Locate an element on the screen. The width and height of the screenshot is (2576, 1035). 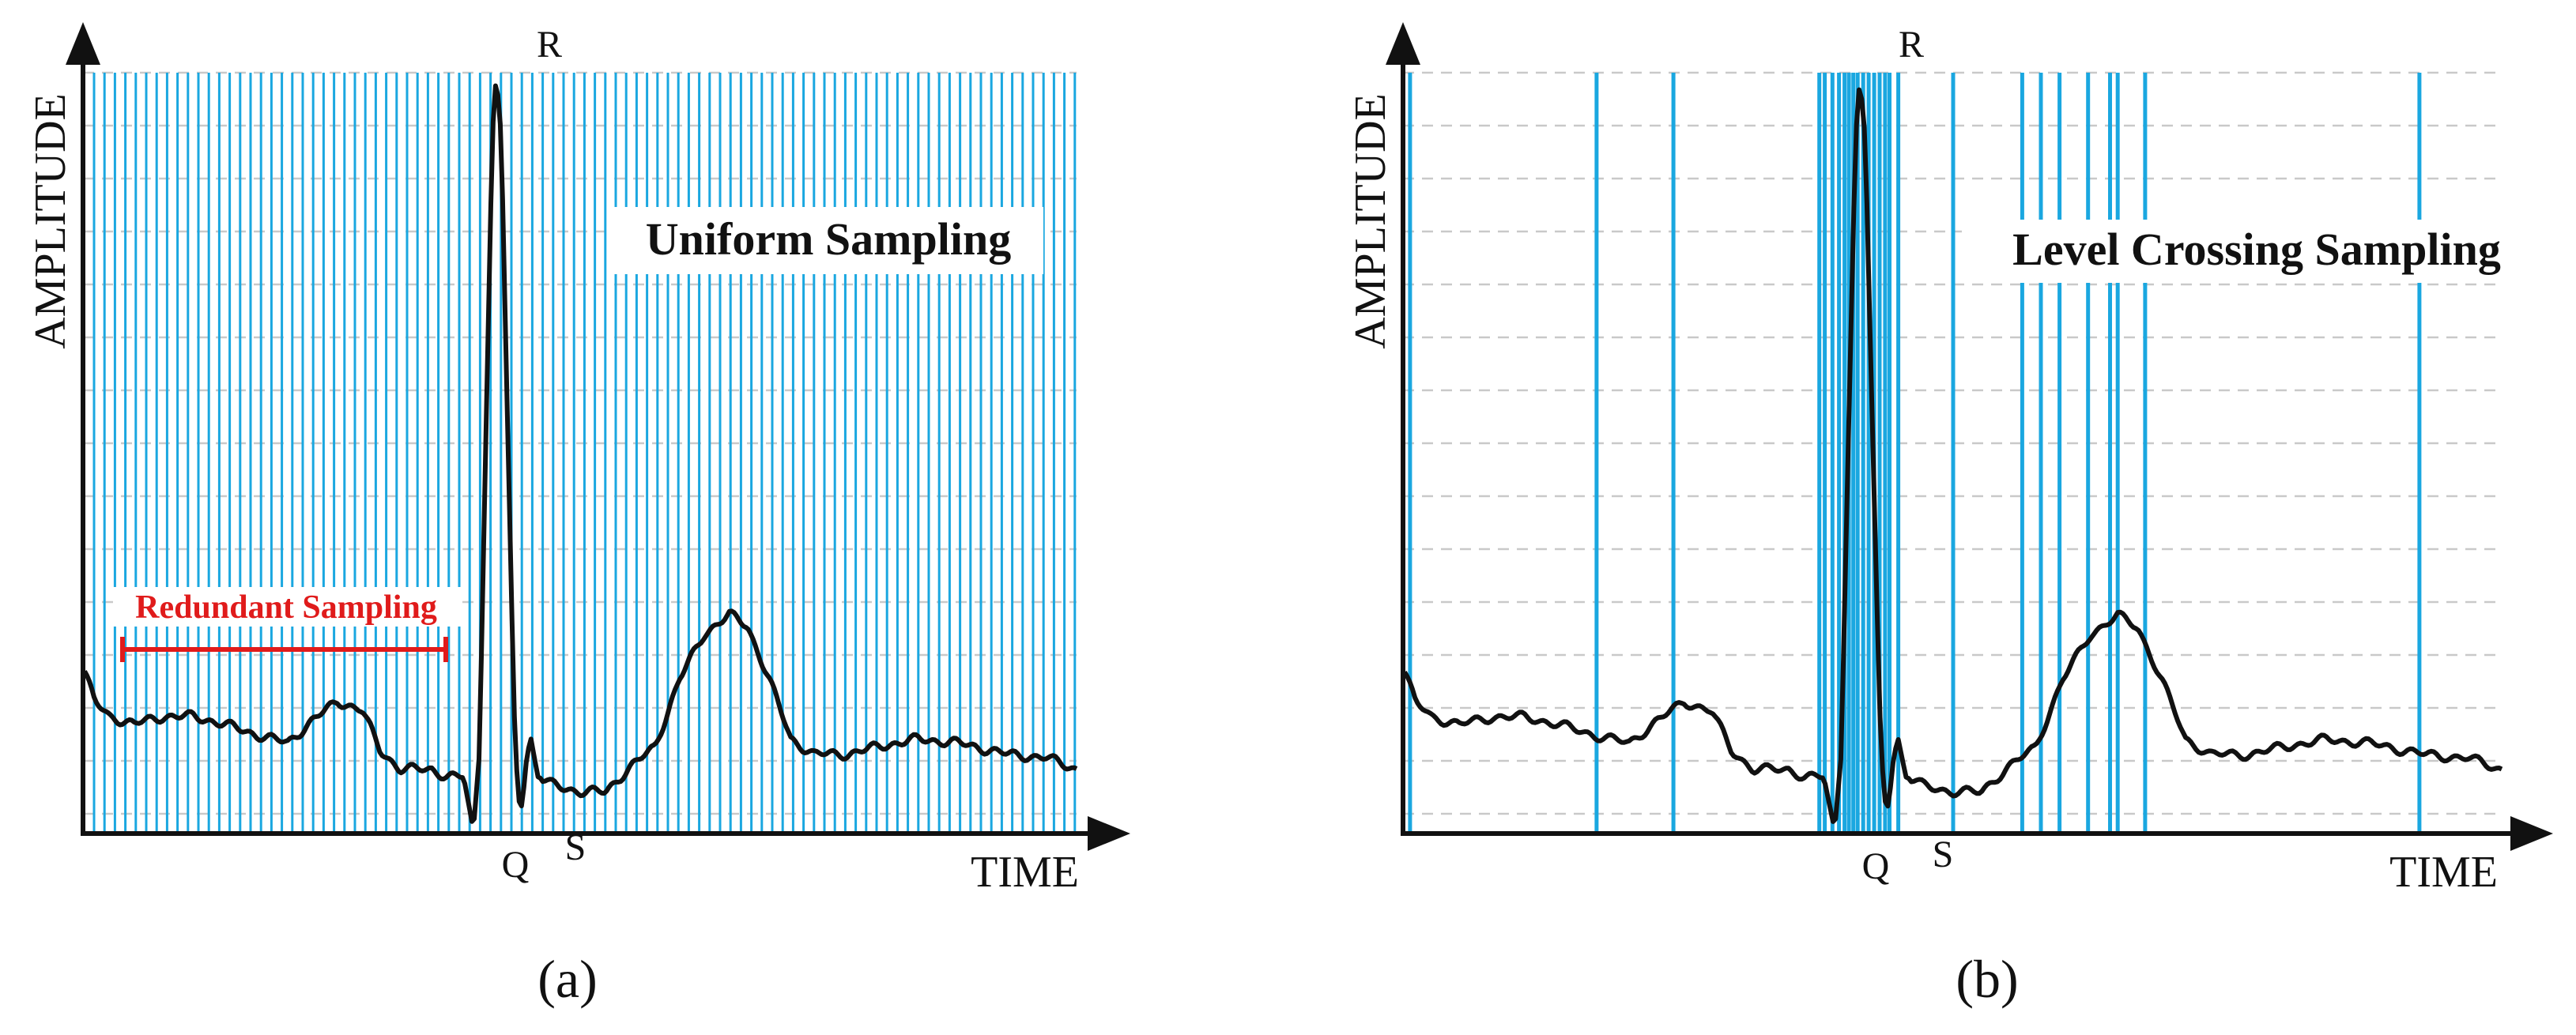
panel-caption: (a) is located at coordinates (567, 979).